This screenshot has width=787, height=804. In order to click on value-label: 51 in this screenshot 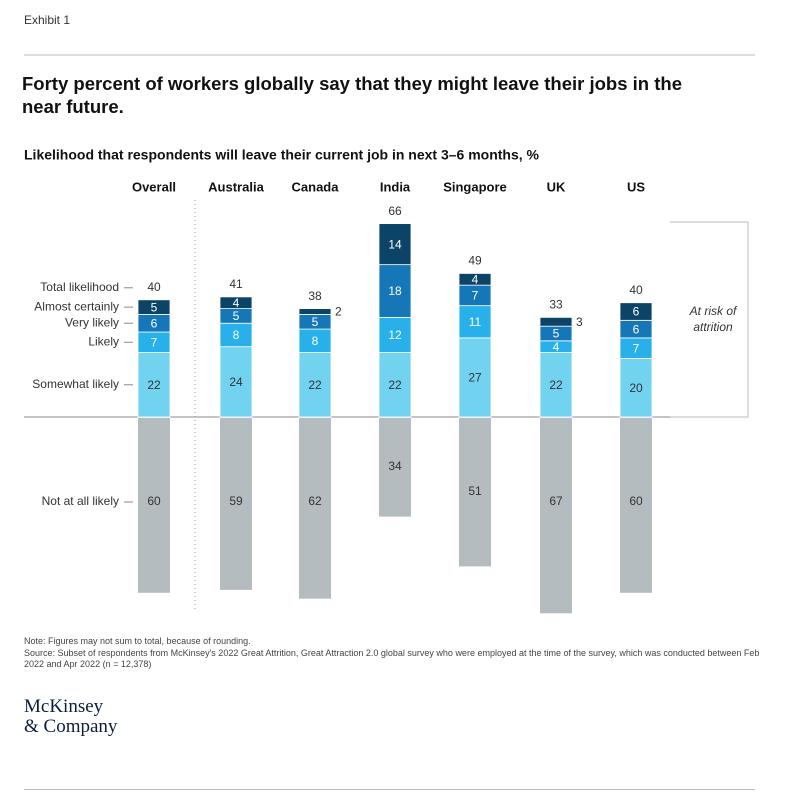, I will do `click(475, 491)`.